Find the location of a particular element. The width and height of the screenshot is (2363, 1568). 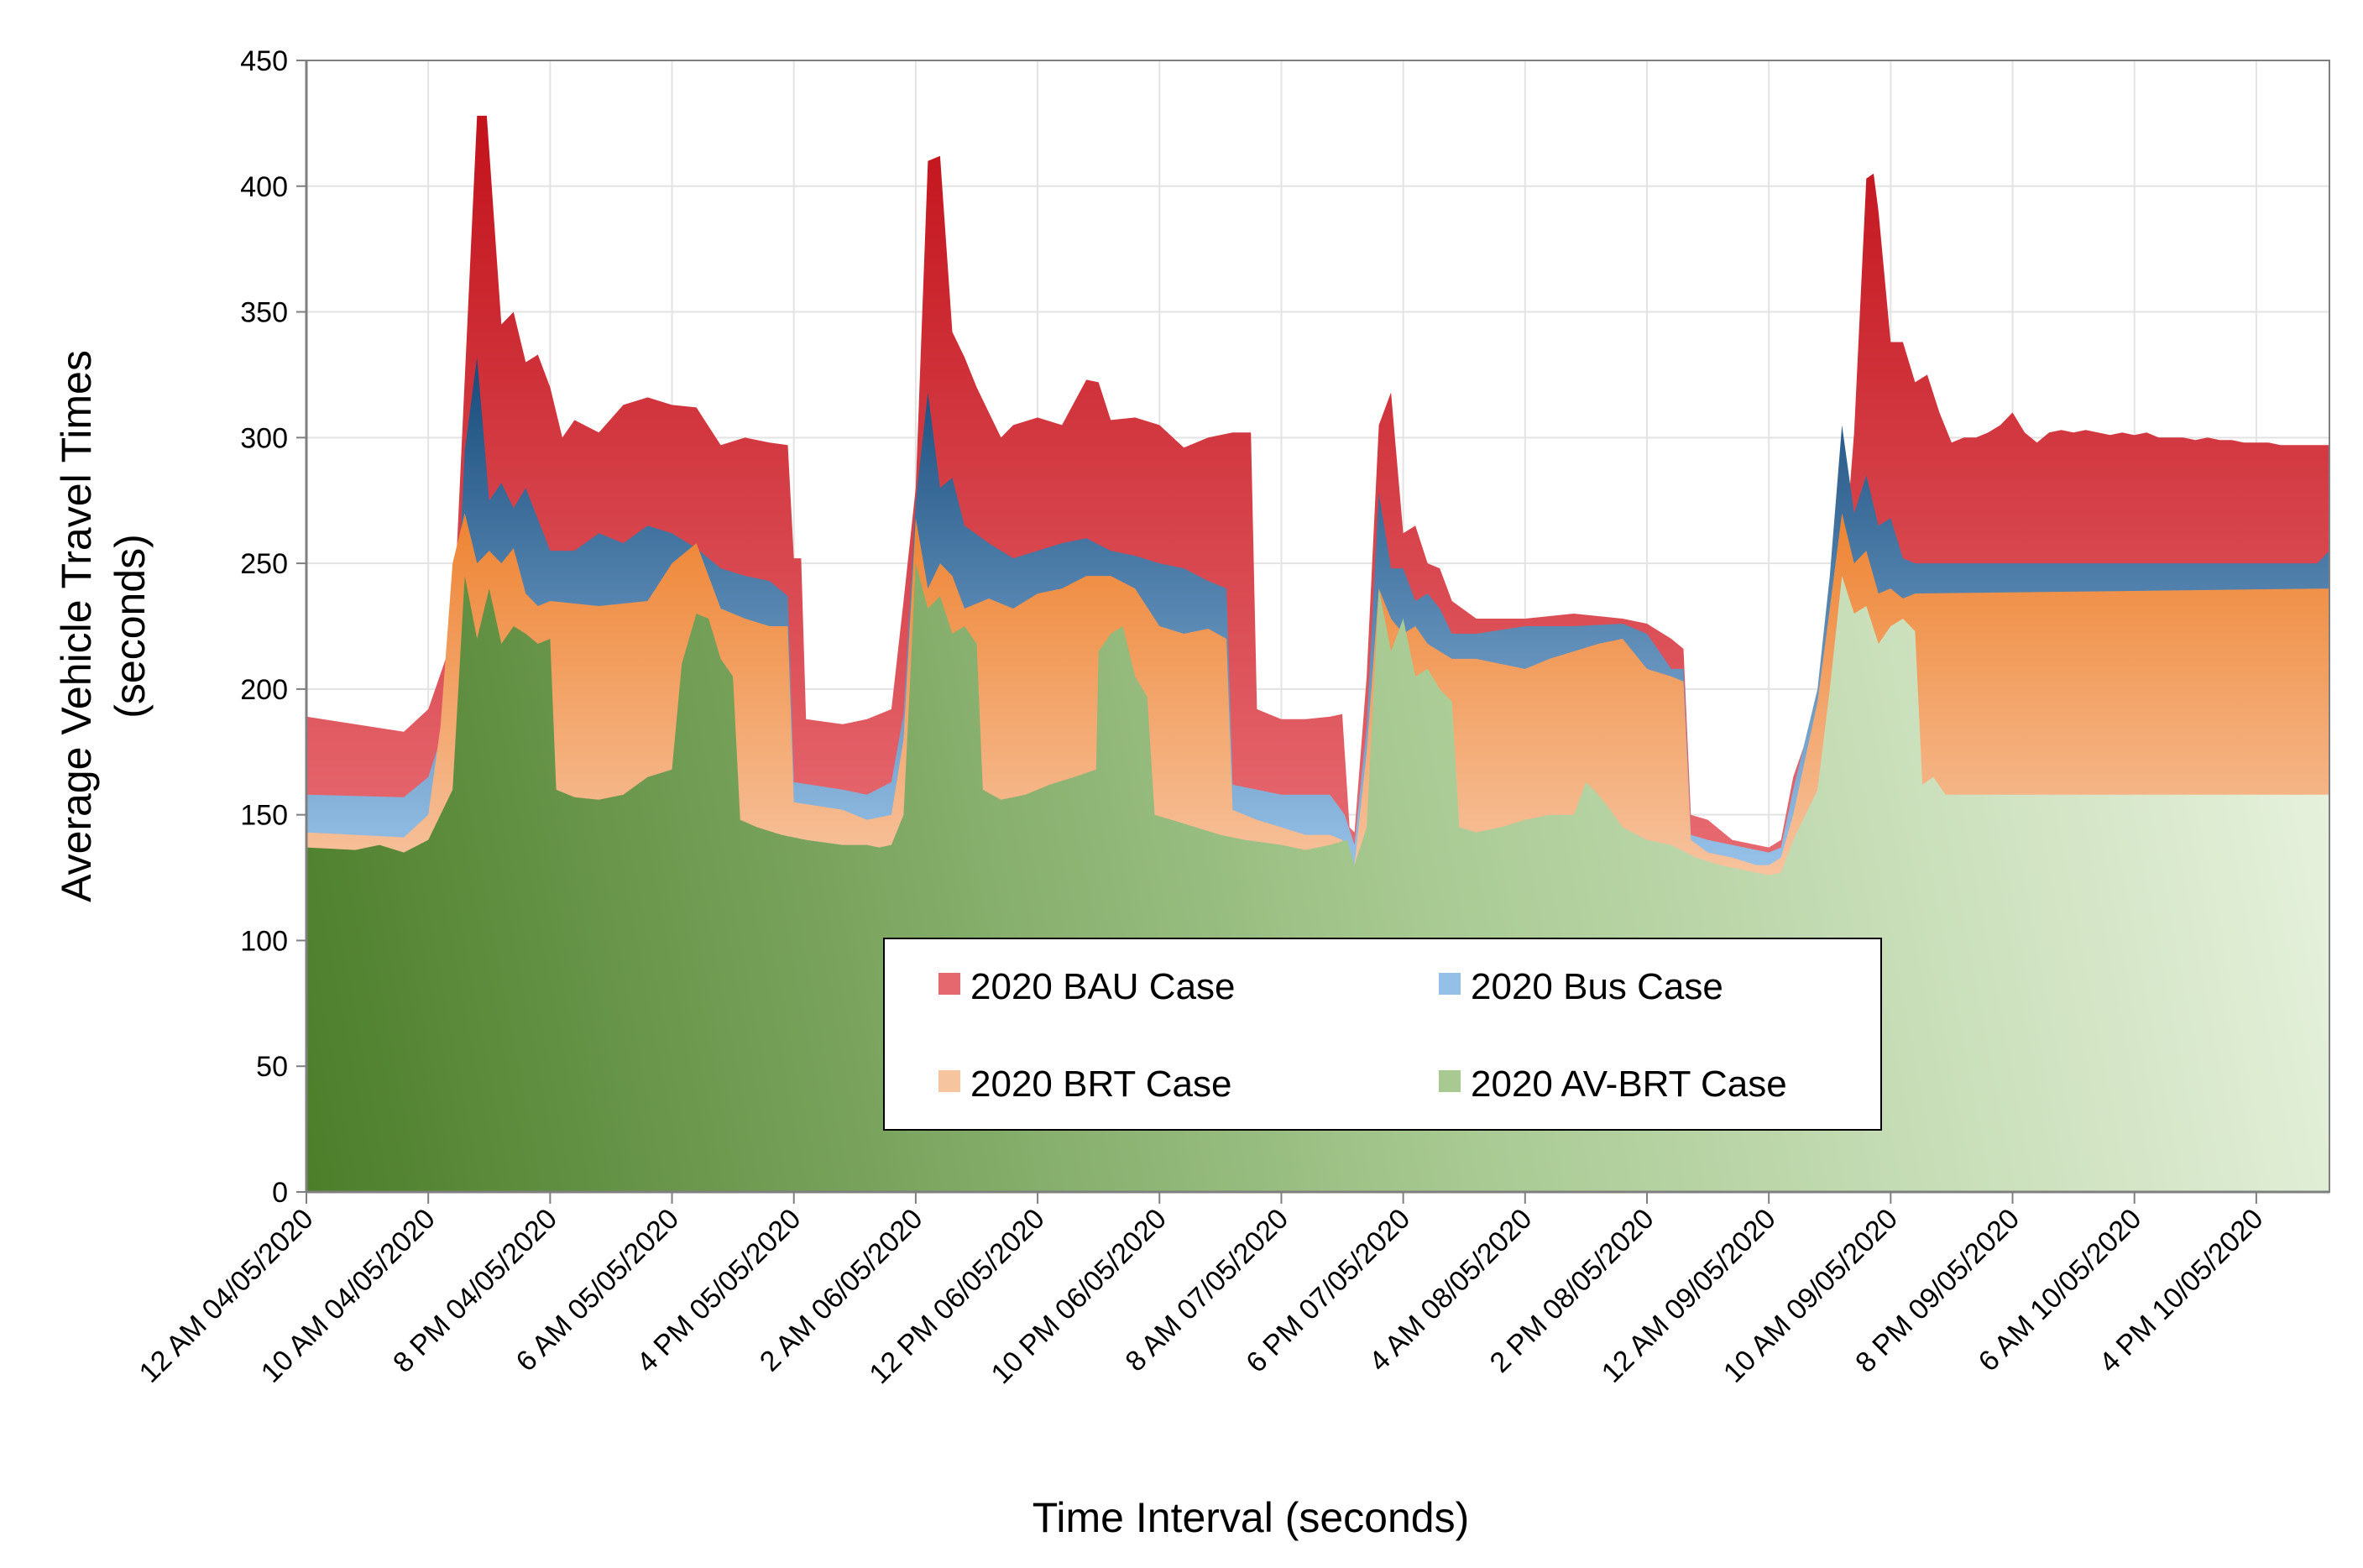

legend-swatch-brt is located at coordinates (949, 1081).